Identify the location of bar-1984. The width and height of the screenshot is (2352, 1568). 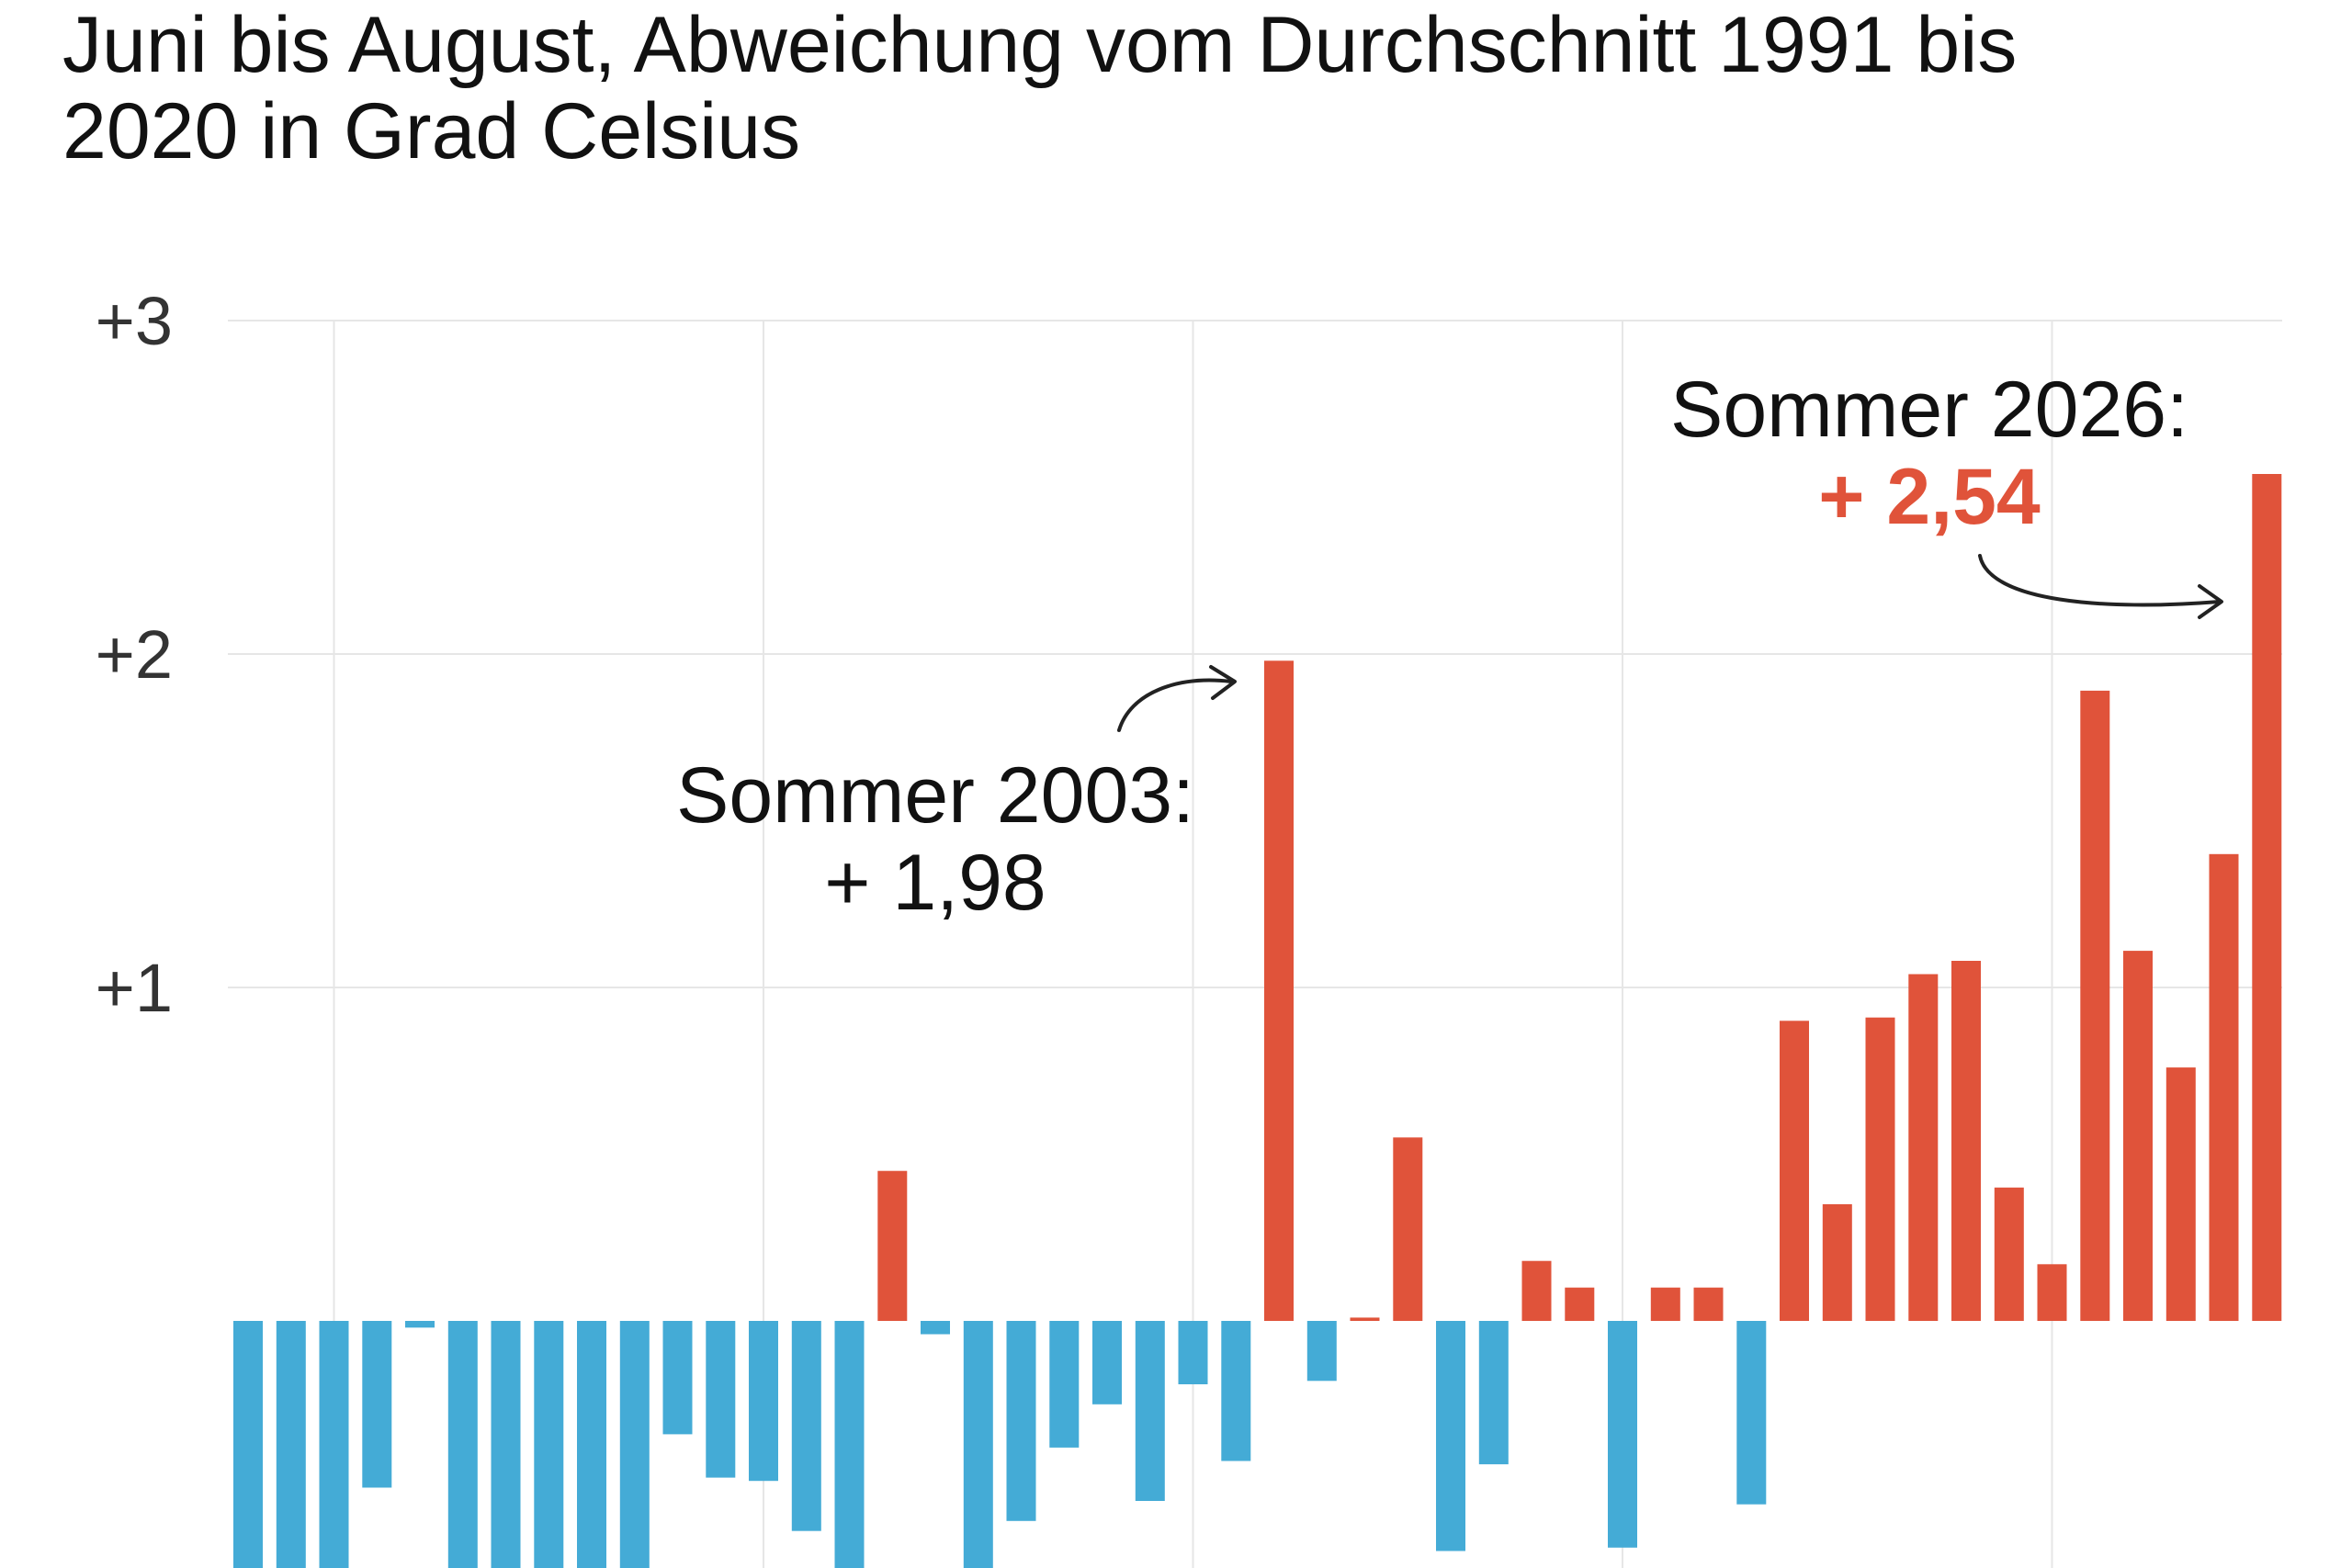
(506, 1444).